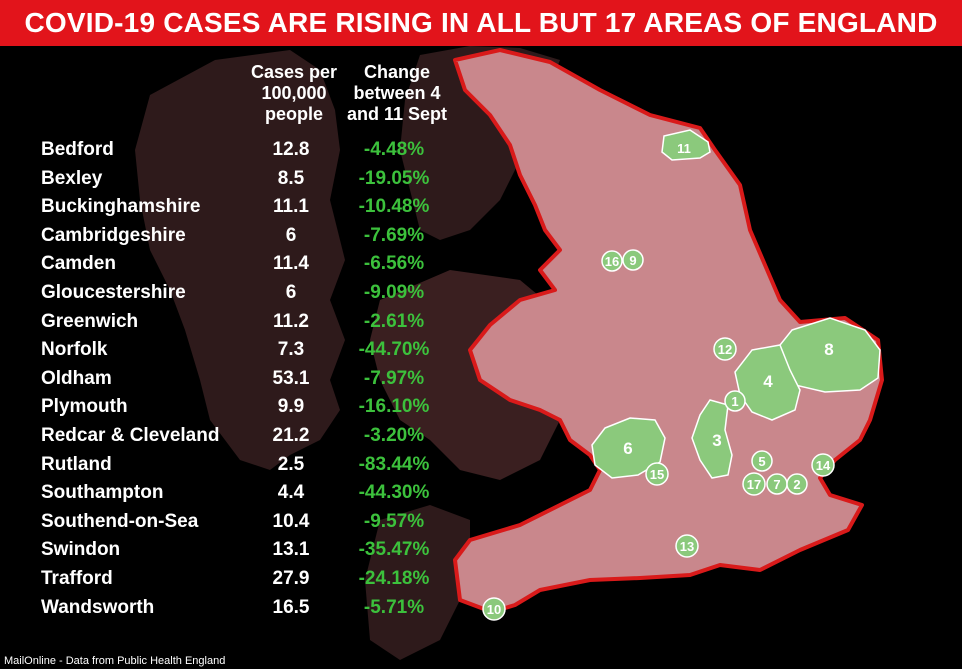  What do you see at coordinates (394, 264) in the screenshot?
I see `row-change: -6.56%` at bounding box center [394, 264].